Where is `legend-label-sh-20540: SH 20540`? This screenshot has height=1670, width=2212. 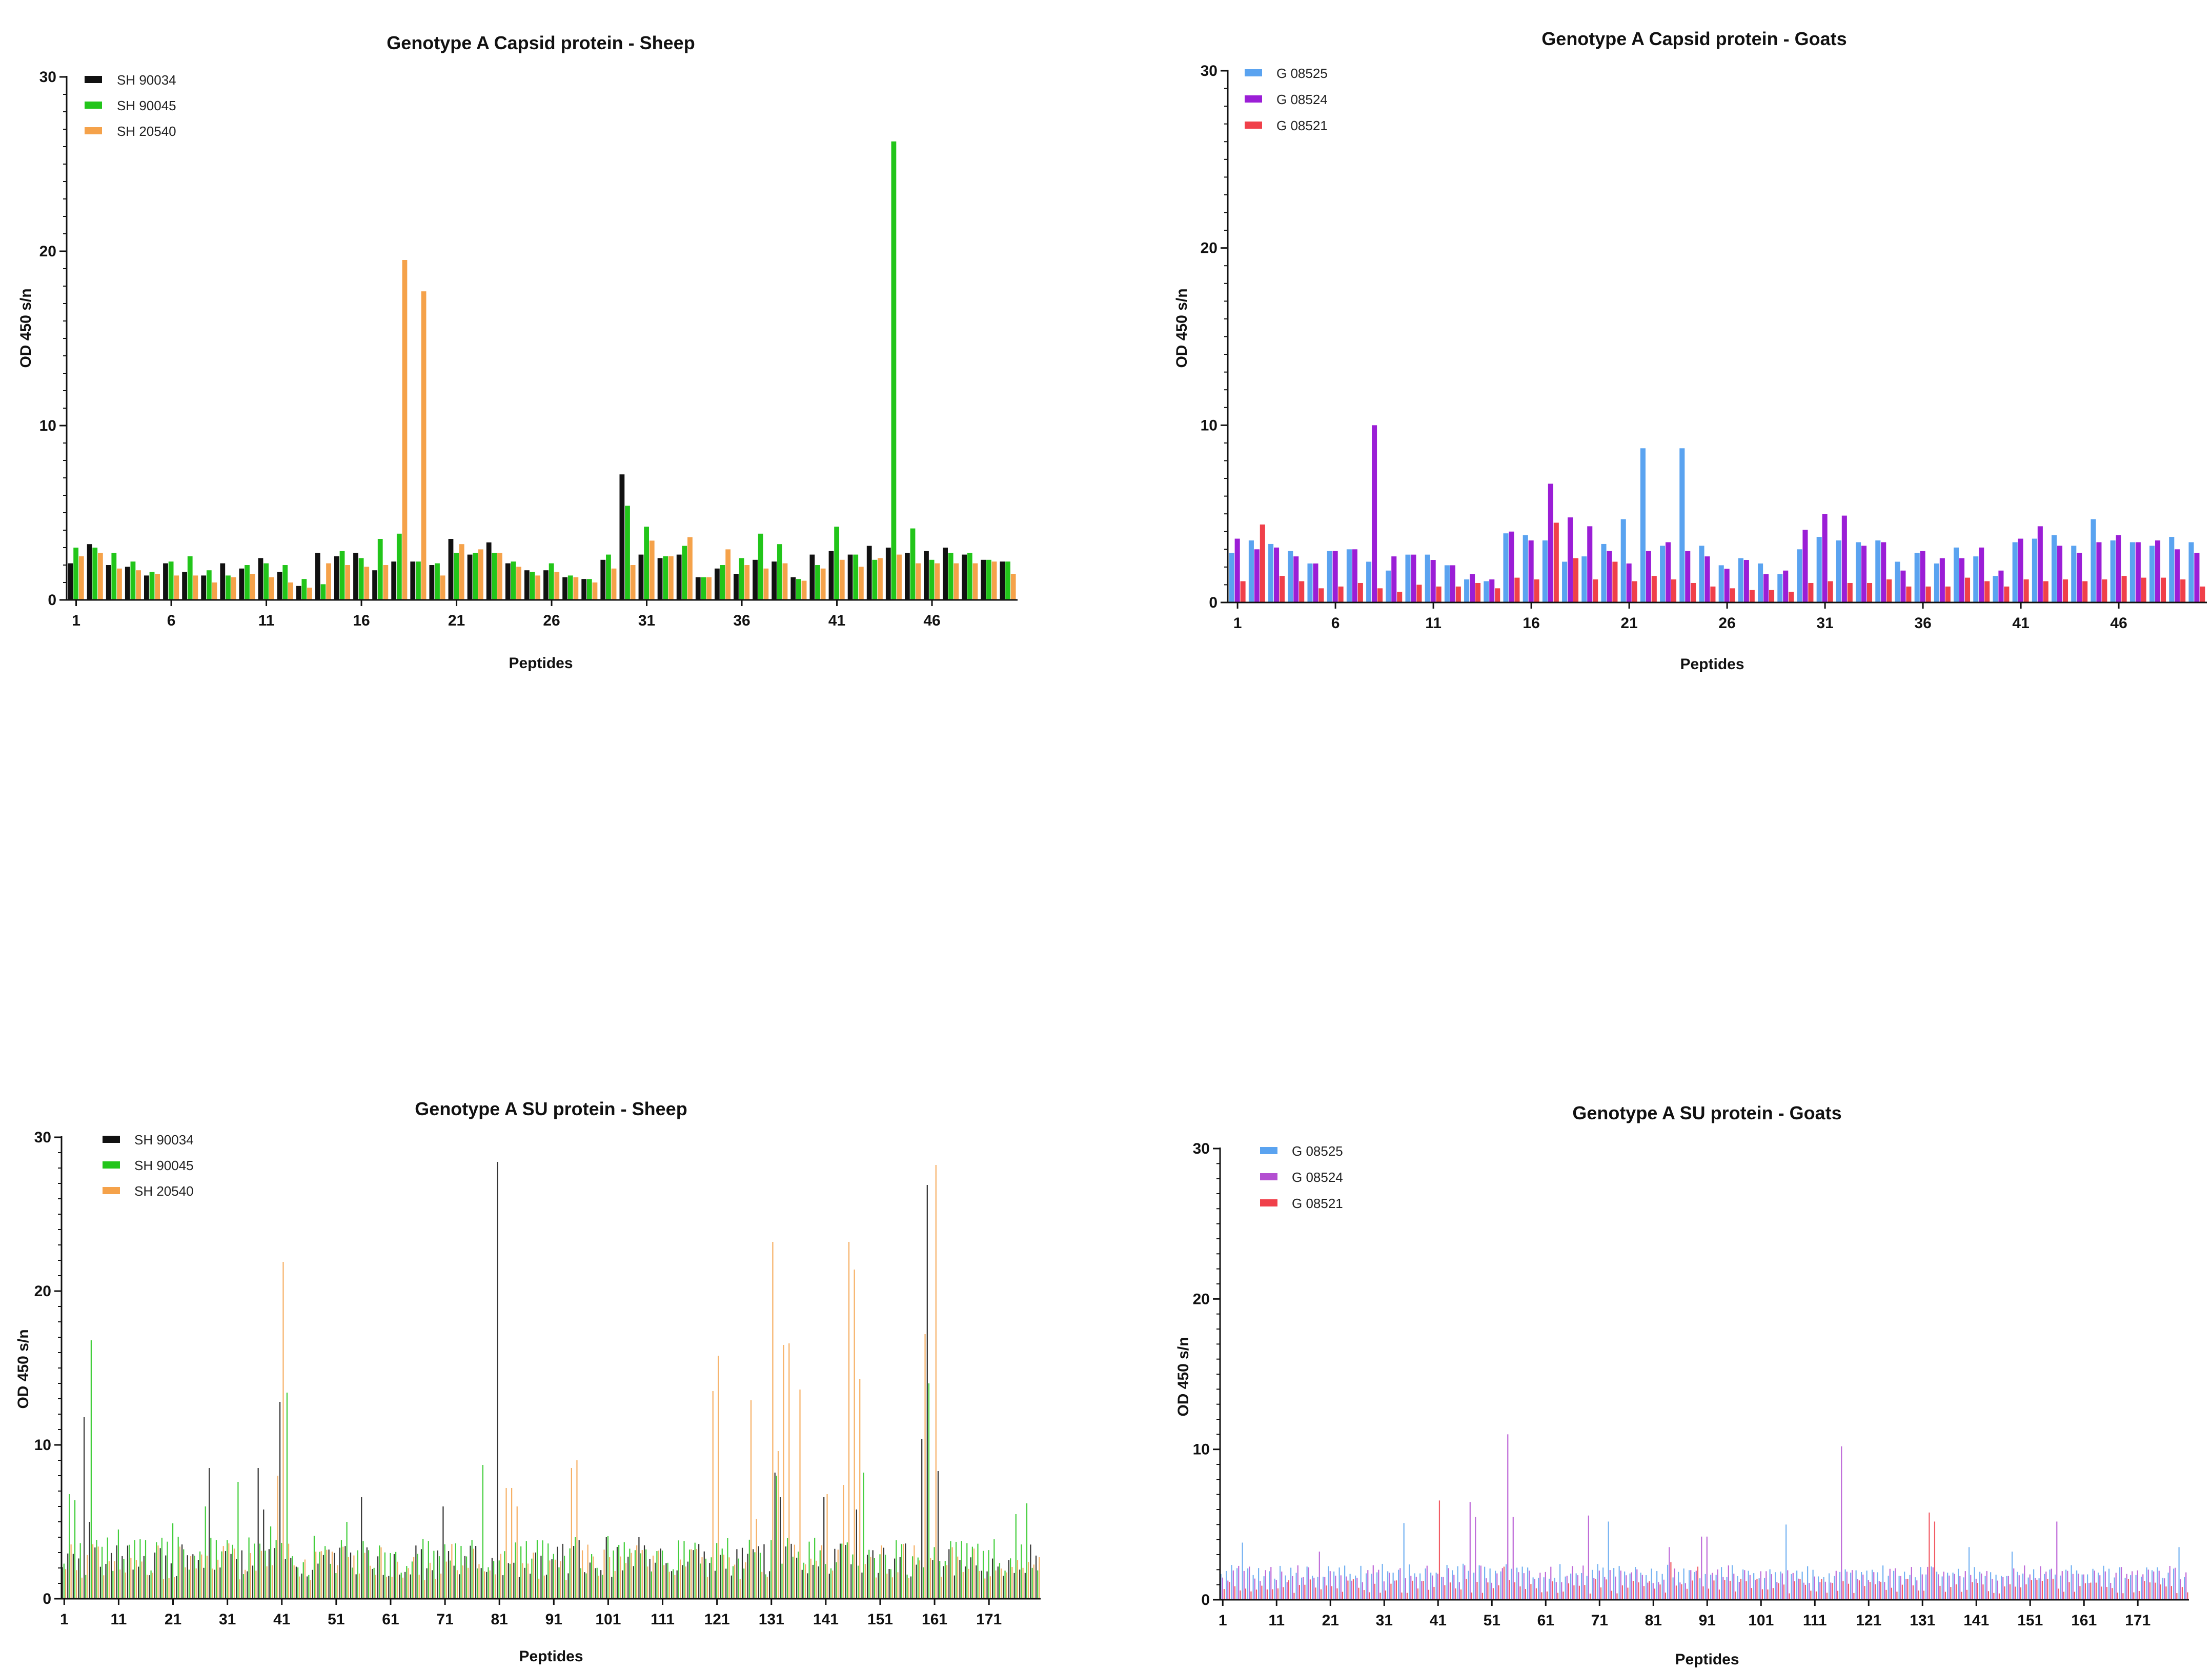
legend-label-sh-20540: SH 20540 is located at coordinates (164, 1191).